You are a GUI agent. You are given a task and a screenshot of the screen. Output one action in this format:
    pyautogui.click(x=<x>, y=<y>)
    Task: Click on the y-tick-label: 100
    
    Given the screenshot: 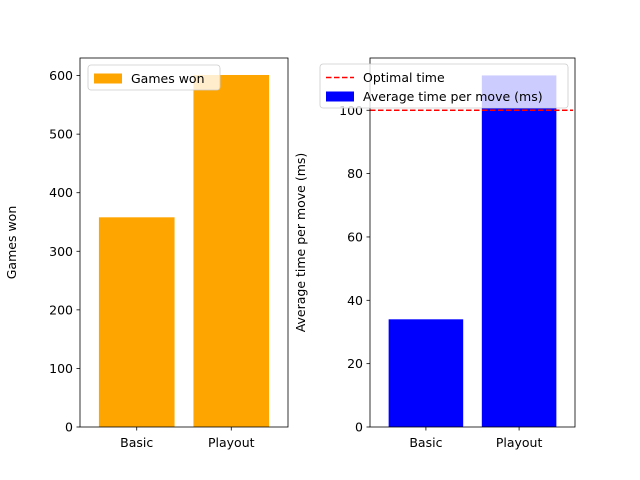 What is the action you would take?
    pyautogui.click(x=61, y=368)
    